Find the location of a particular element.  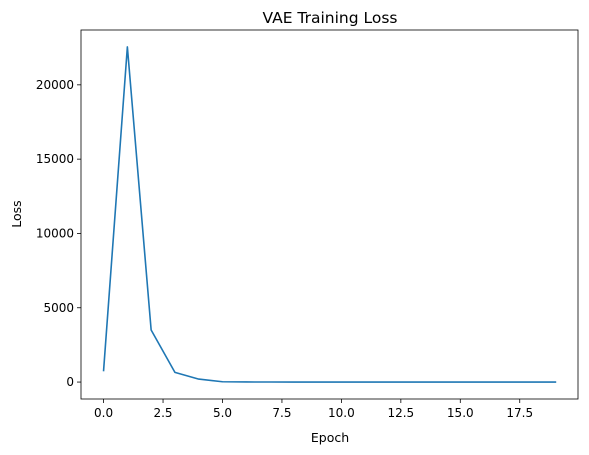

y-axis-label: Loss is located at coordinates (16, 213).